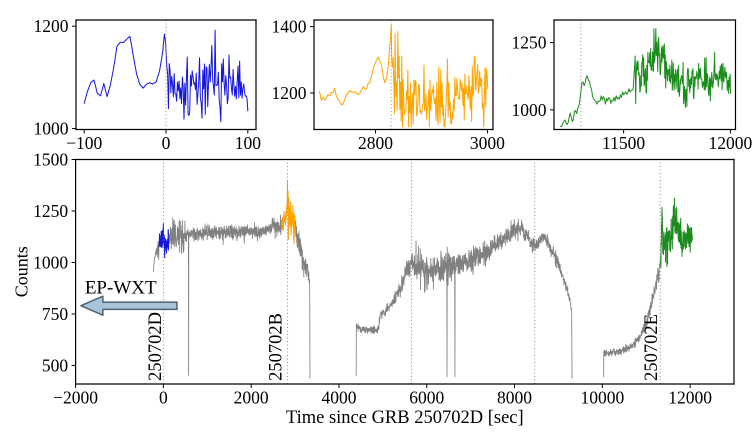  I want to click on svg-text: 250702E, so click(652, 347).